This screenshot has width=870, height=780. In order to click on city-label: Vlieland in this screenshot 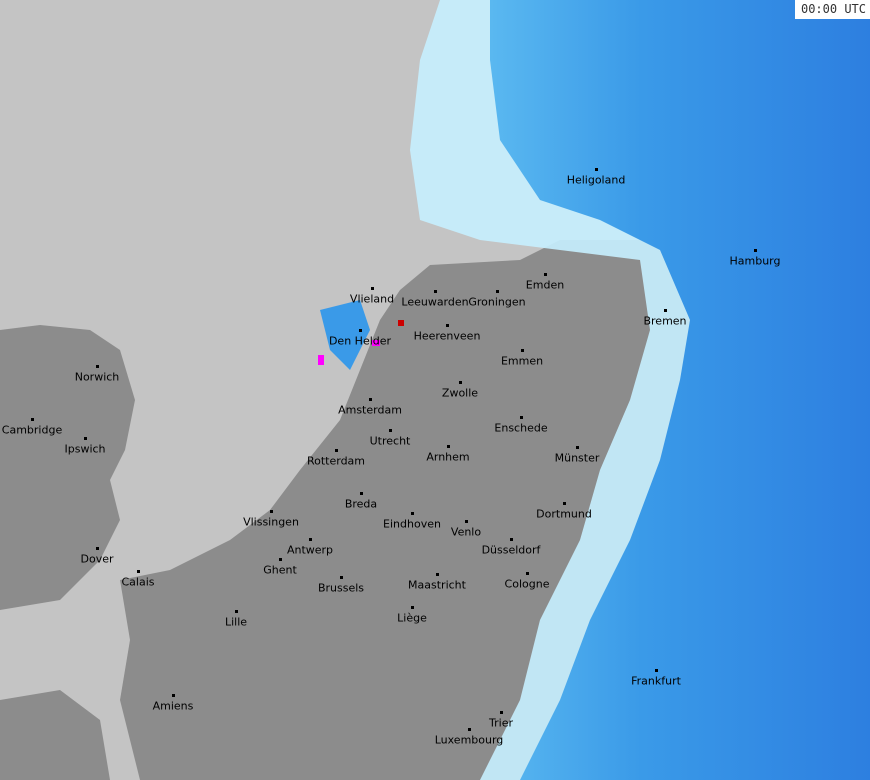, I will do `click(372, 299)`.